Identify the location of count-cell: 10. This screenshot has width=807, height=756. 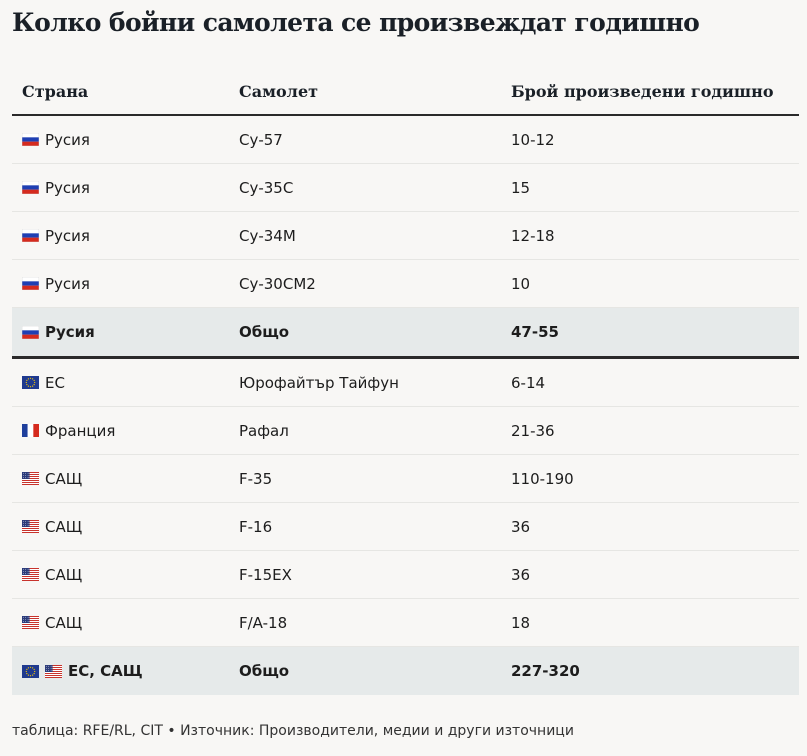
(521, 283).